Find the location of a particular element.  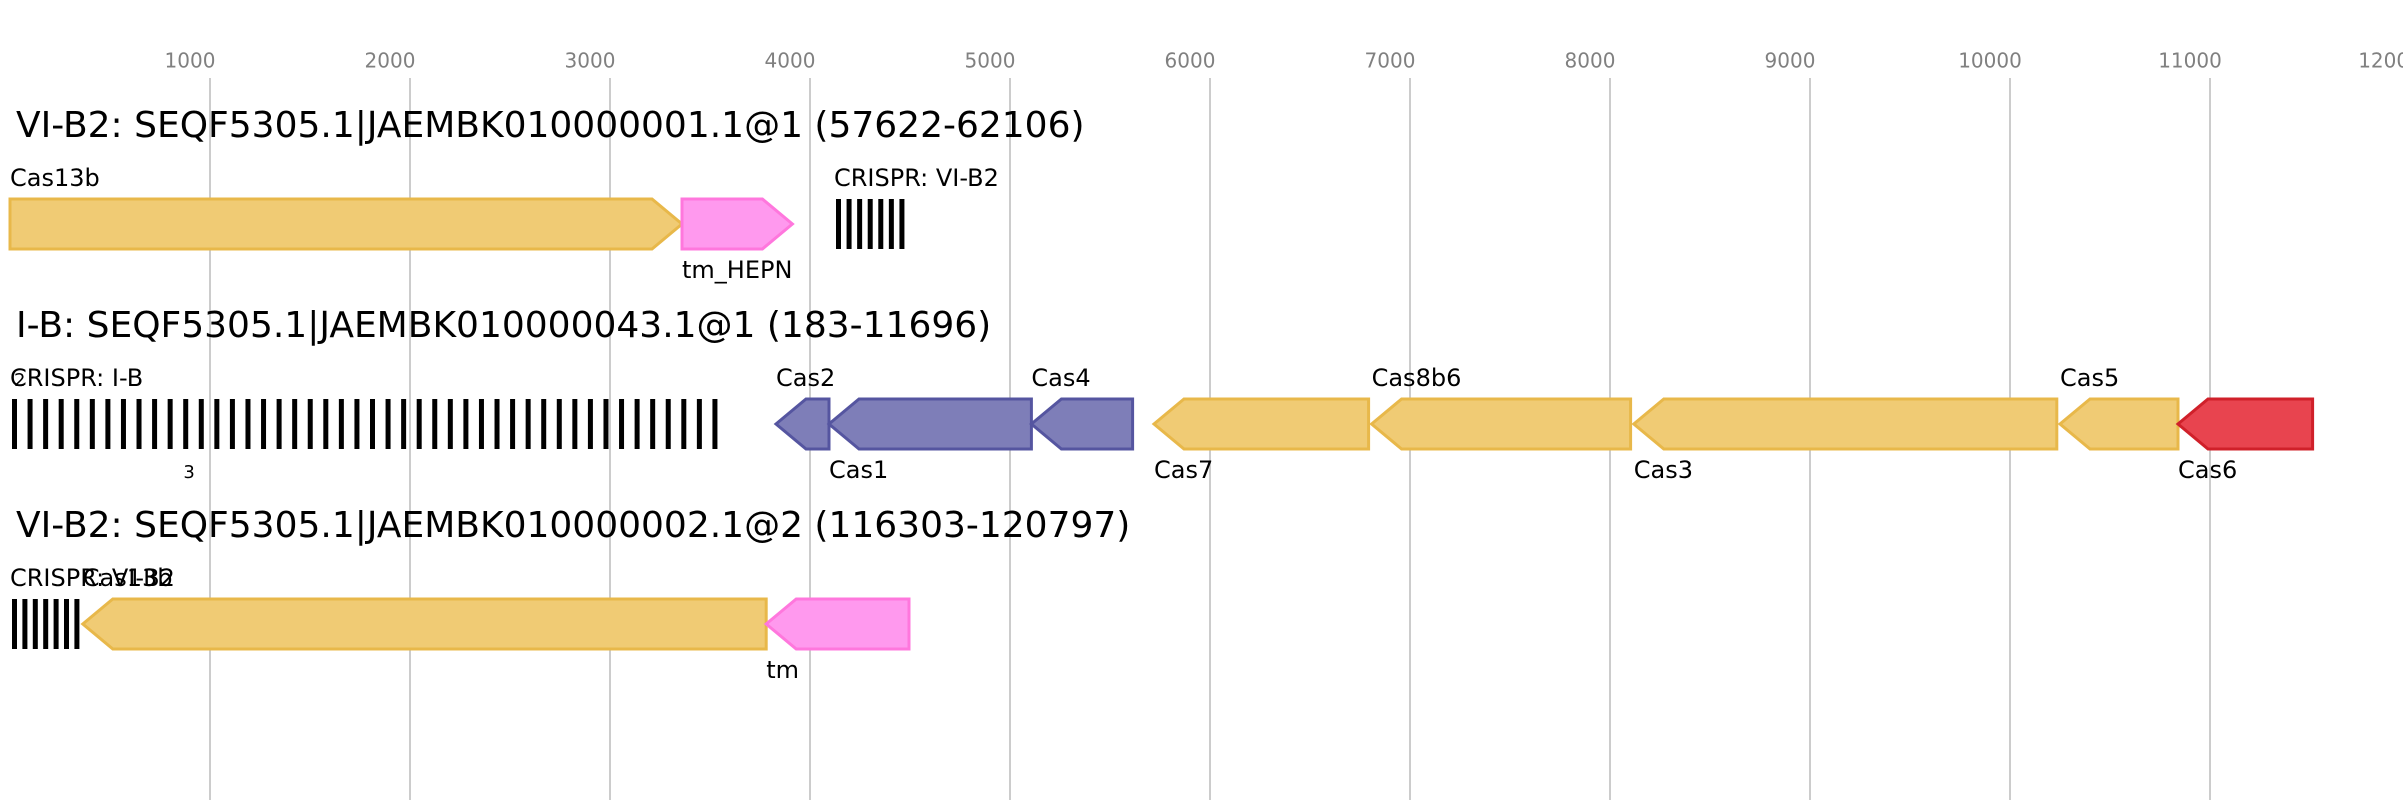

tick-label: 5000 is located at coordinates (990, 61).